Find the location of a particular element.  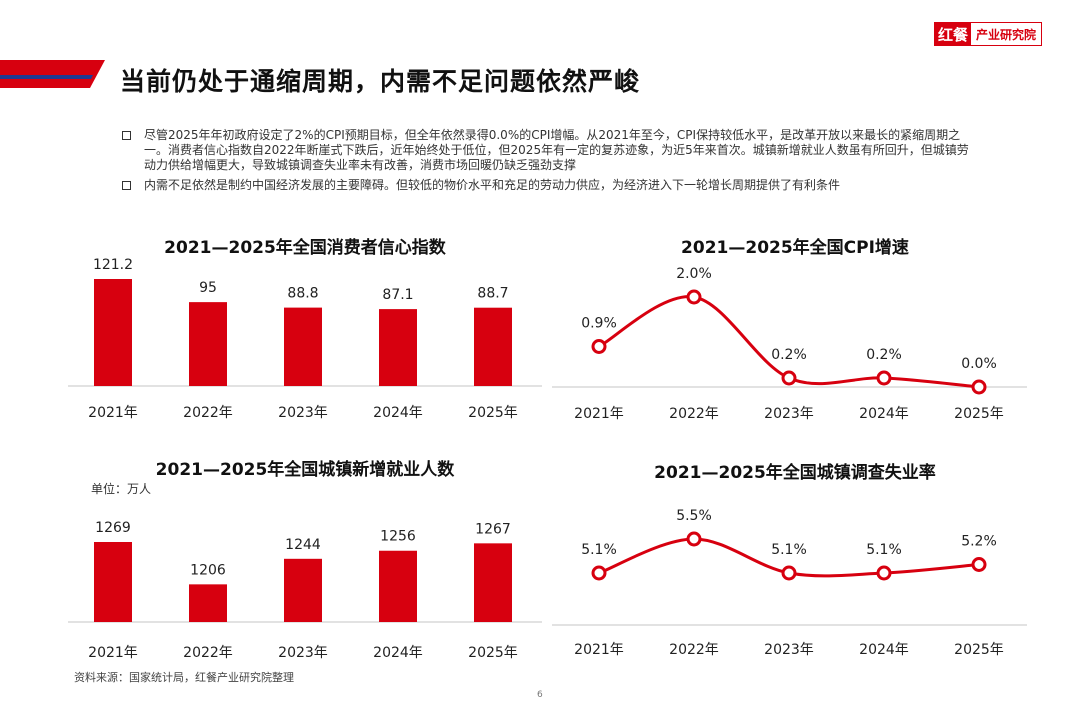

data-label: 88.8 is located at coordinates (302, 294).